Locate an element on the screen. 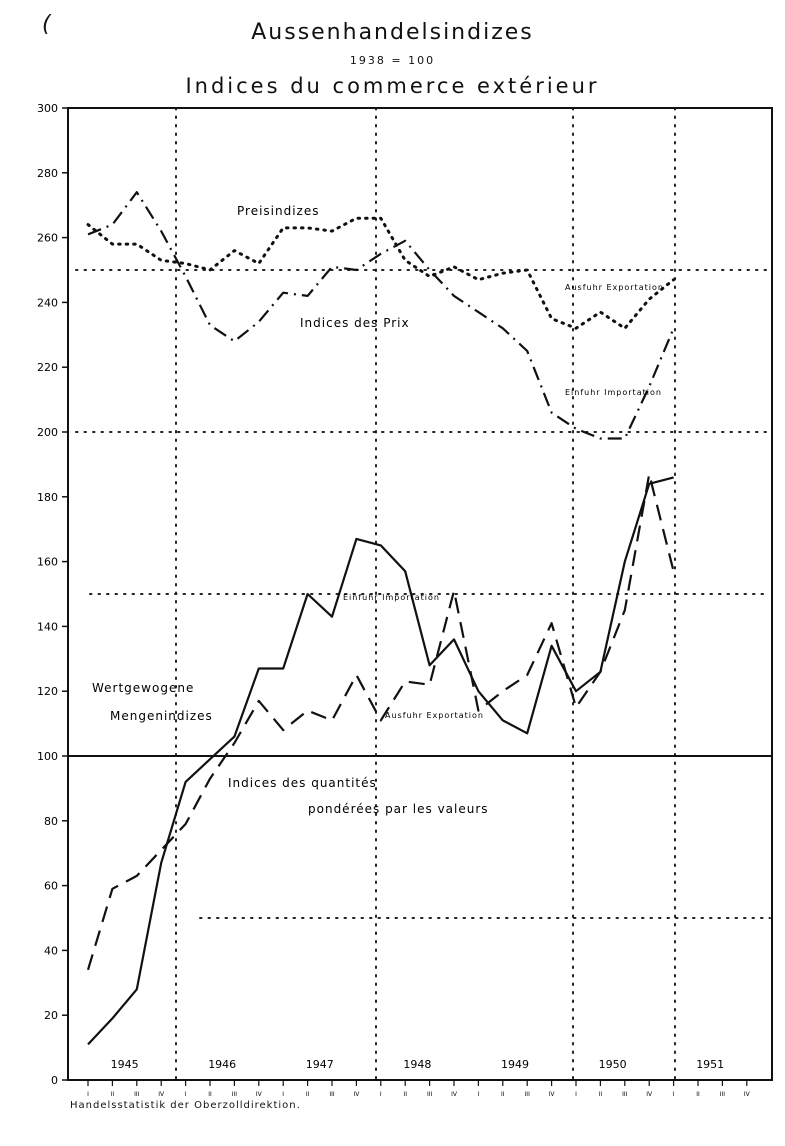  y-tick-label: 160 is located at coordinates (47, 562).